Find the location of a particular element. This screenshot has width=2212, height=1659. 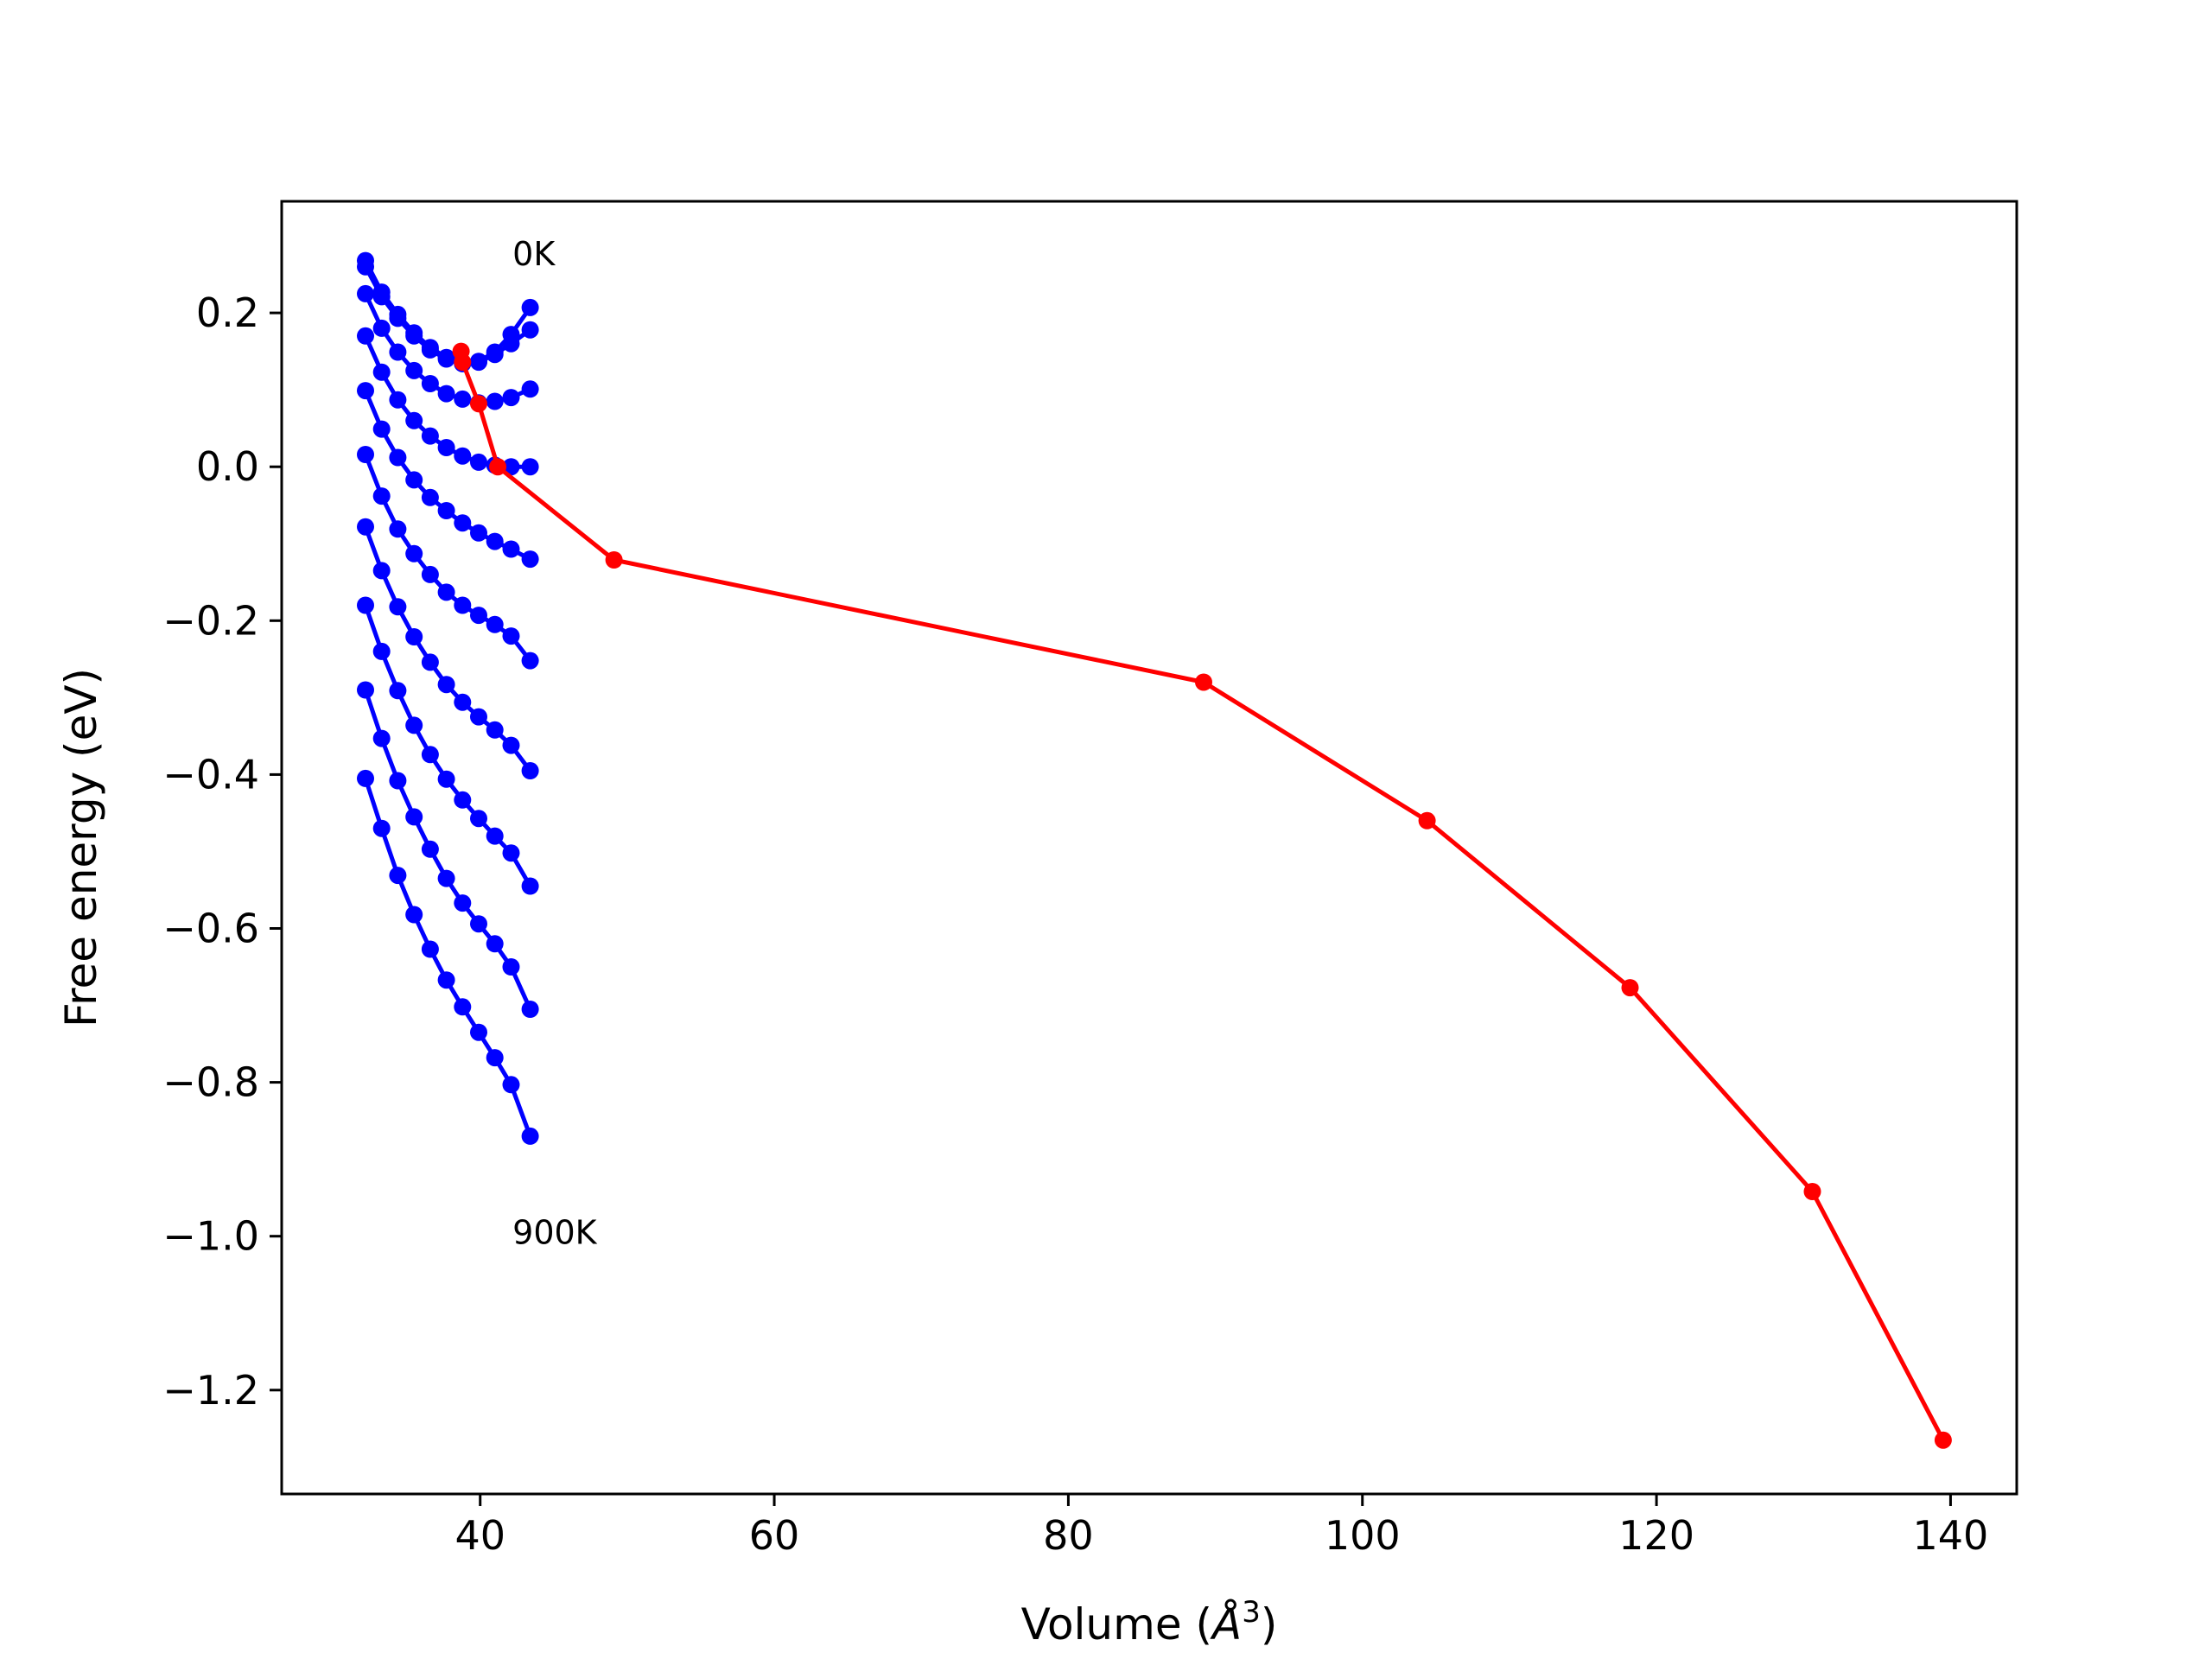

y-axis: 0.2 0.0 −0.2 −0.4 −0.6 −0.8 −1.0 −1.2 is located at coordinates (222, 851).